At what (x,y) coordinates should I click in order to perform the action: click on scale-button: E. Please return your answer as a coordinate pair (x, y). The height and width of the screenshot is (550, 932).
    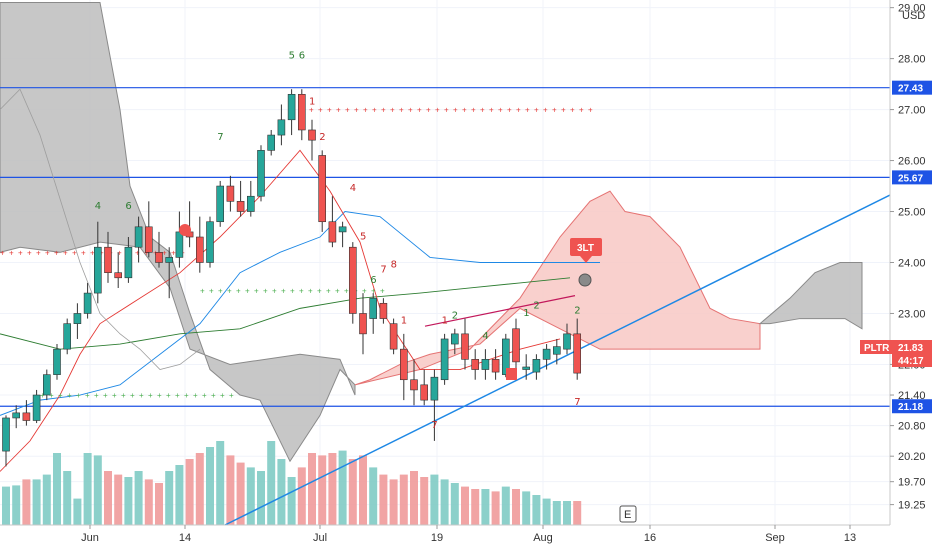
    Looking at the image, I should click on (628, 514).